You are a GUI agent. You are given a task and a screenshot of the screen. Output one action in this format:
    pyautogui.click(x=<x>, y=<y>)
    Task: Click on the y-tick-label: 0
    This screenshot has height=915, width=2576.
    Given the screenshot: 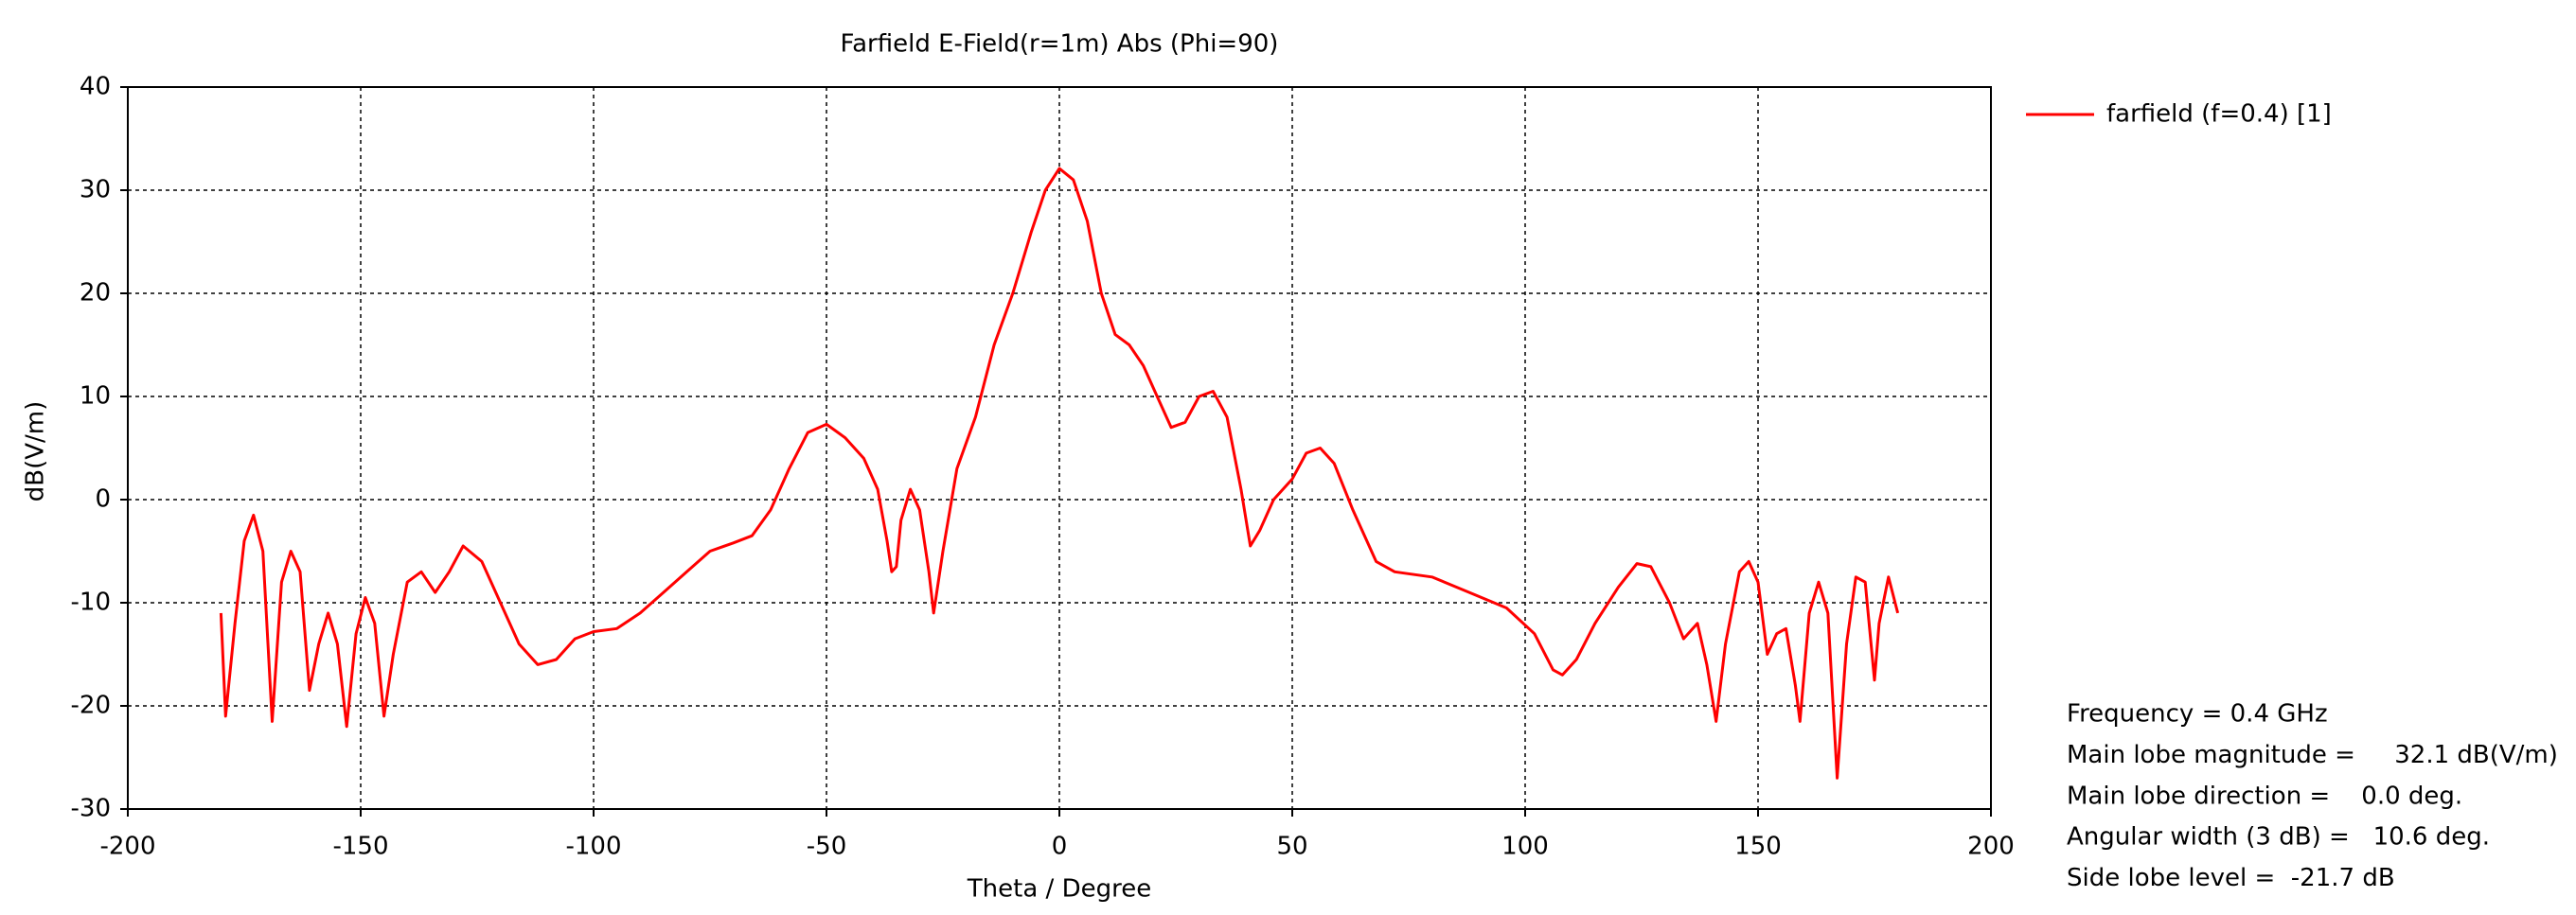 What is the action you would take?
    pyautogui.click(x=103, y=500)
    